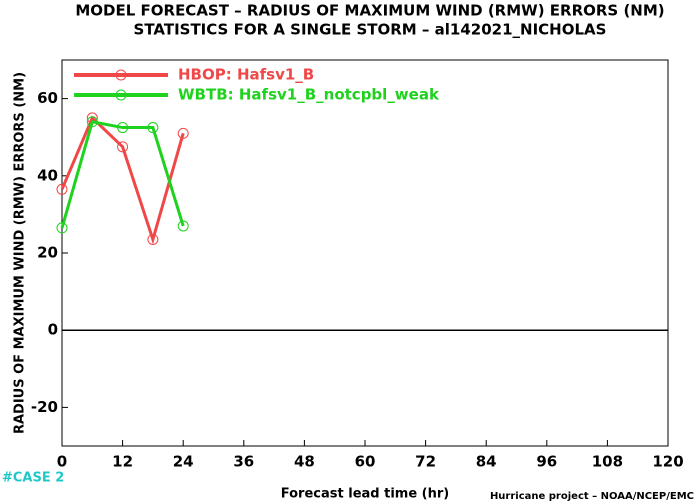 The image size is (700, 503). I want to click on credit: Hurricane project – NOAA/NCEP/EMC, so click(592, 496).